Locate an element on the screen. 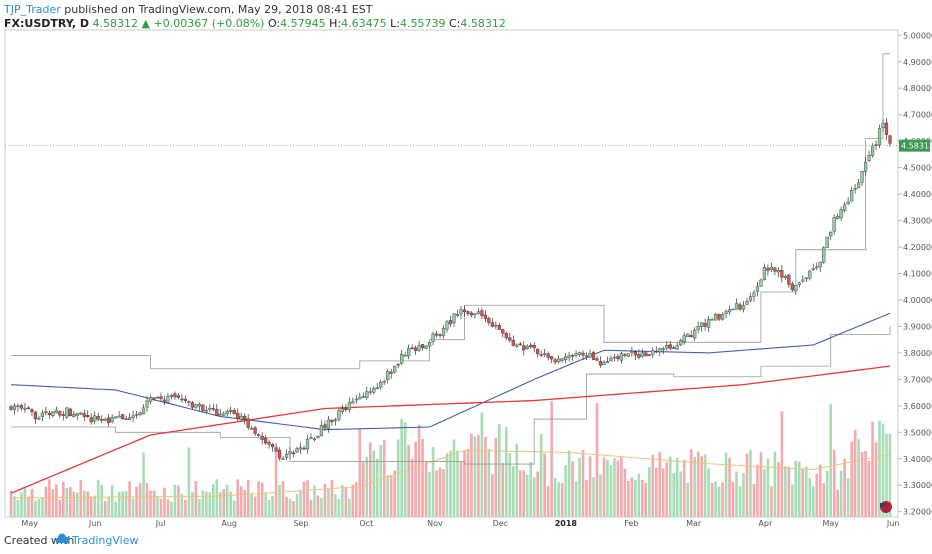 The image size is (932, 554). last-price-label: 4.58312 is located at coordinates (916, 146).